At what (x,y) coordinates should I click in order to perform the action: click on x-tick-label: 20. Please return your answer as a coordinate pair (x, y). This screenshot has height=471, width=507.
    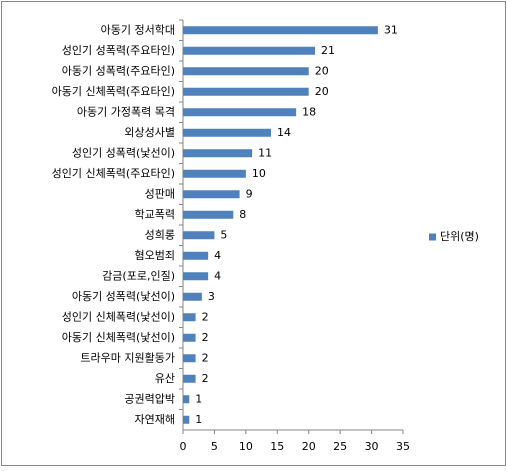
    Looking at the image, I should click on (309, 446).